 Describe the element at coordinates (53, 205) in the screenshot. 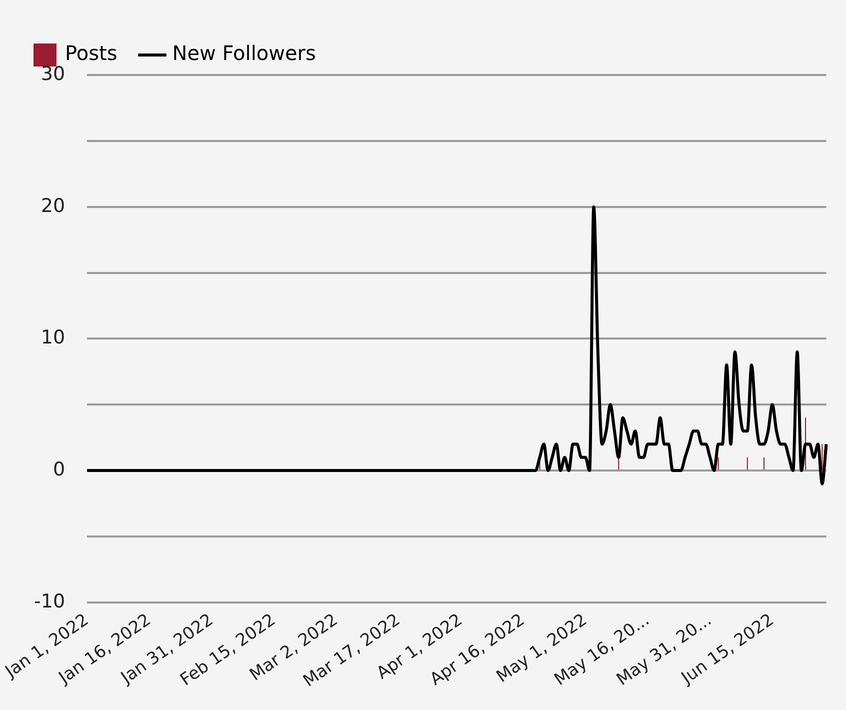

I see `y-tick-label: 20` at that location.